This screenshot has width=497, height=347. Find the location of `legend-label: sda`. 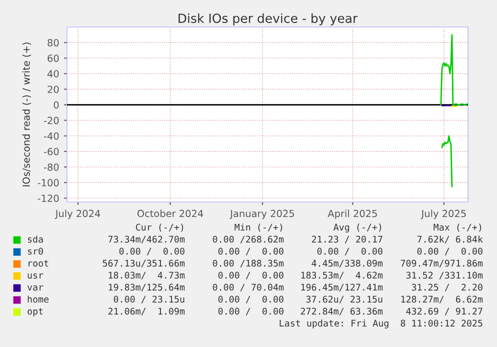

legend-label: sda is located at coordinates (35, 239).